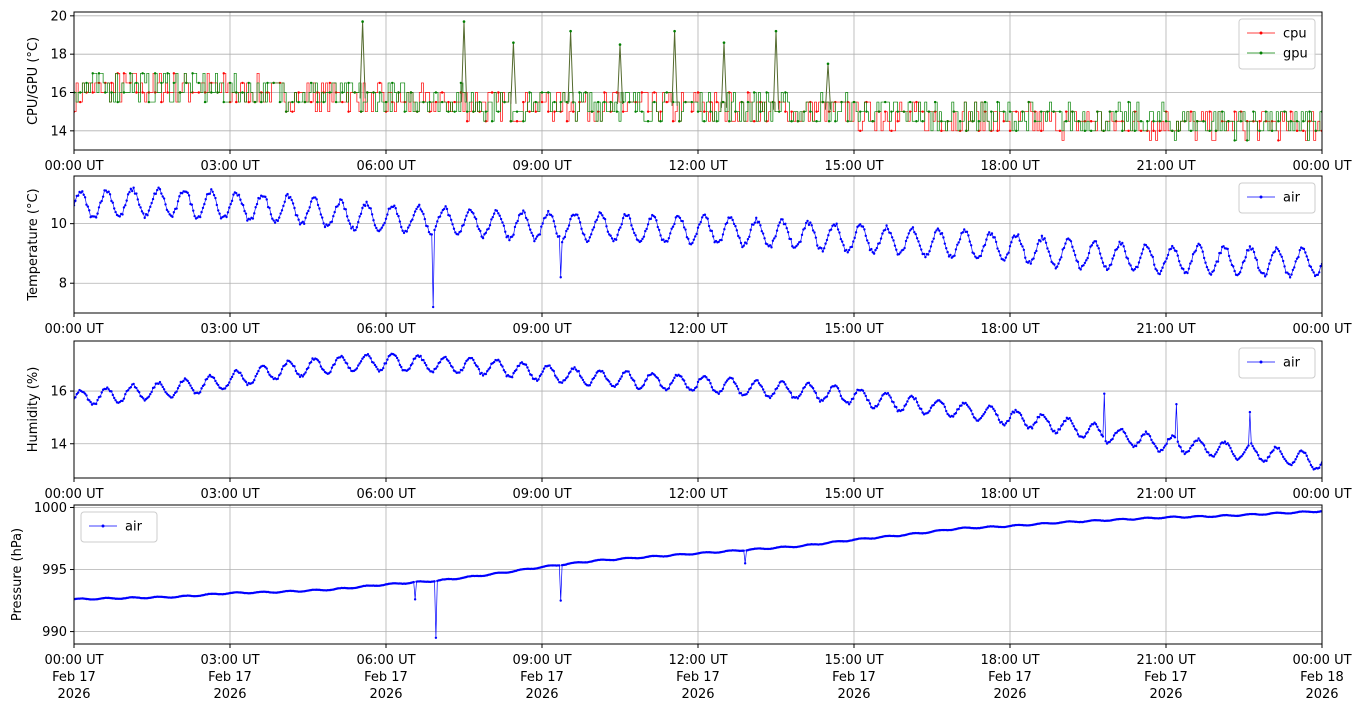  I want to click on y-axis-label: Temperature (°C), so click(33, 244).